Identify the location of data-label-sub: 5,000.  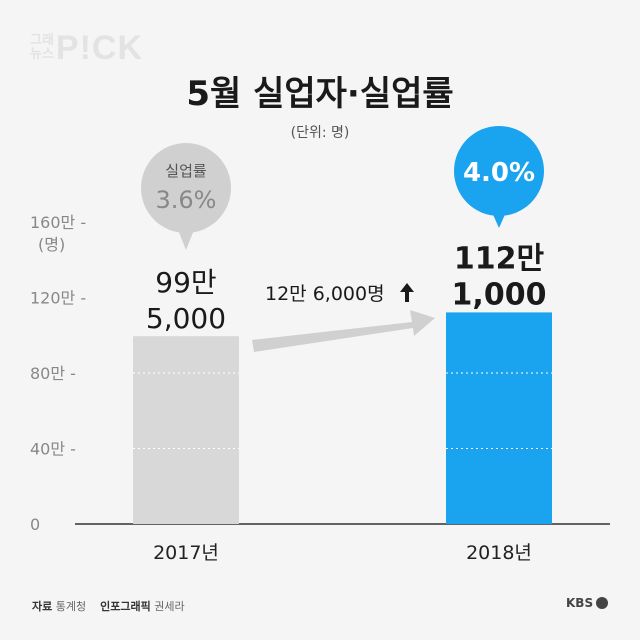
(186, 318).